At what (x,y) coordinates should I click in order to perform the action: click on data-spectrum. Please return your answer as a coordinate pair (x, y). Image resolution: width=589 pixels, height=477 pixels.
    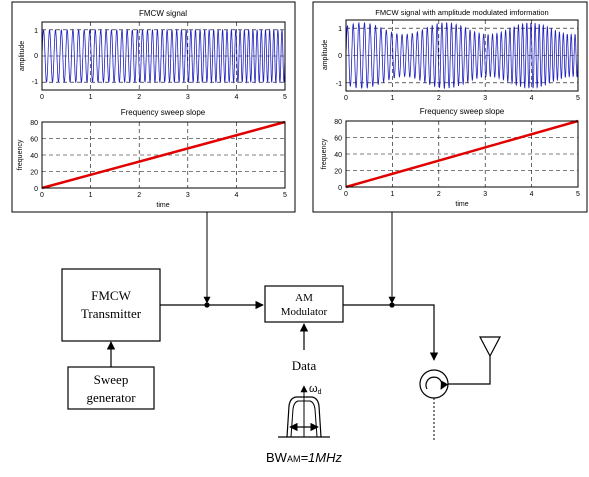
    Looking at the image, I should click on (304, 411).